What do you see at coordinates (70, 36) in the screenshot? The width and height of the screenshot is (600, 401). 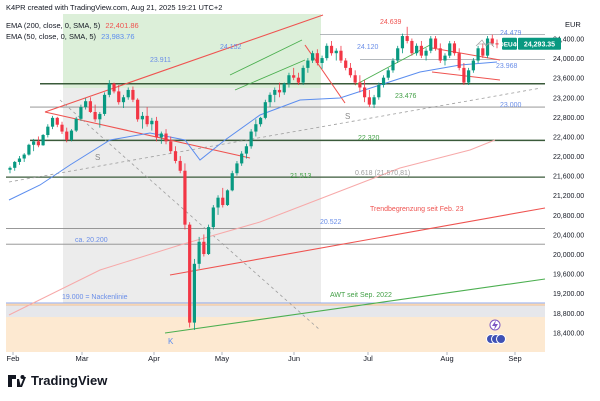 I see `ema50-legend: EMA (50, close, 0, SMA, 5) 23,983.76` at bounding box center [70, 36].